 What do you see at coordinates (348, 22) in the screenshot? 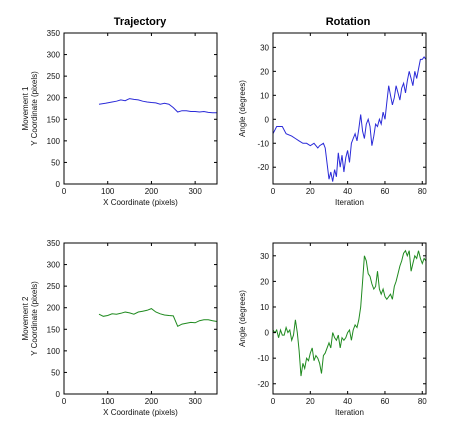
I see `column-title-rotation: Rotation` at bounding box center [348, 22].